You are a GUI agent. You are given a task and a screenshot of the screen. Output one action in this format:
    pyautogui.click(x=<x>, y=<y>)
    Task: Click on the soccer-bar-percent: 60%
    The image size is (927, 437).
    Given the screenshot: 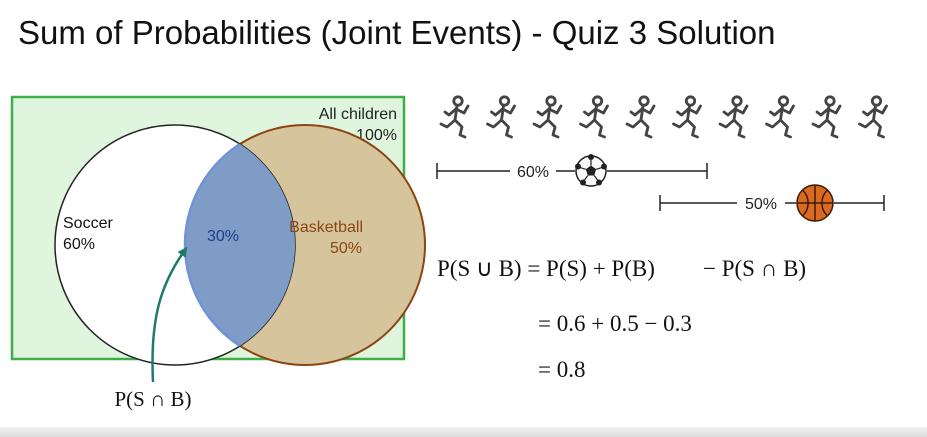 What is the action you would take?
    pyautogui.click(x=533, y=172)
    